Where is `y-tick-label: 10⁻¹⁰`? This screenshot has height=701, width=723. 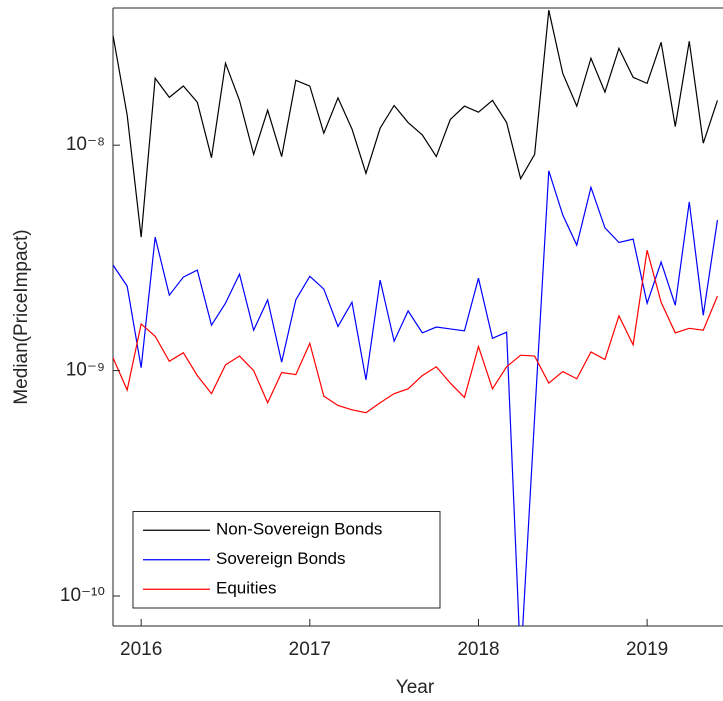
y-tick-label: 10⁻¹⁰ is located at coordinates (82, 595).